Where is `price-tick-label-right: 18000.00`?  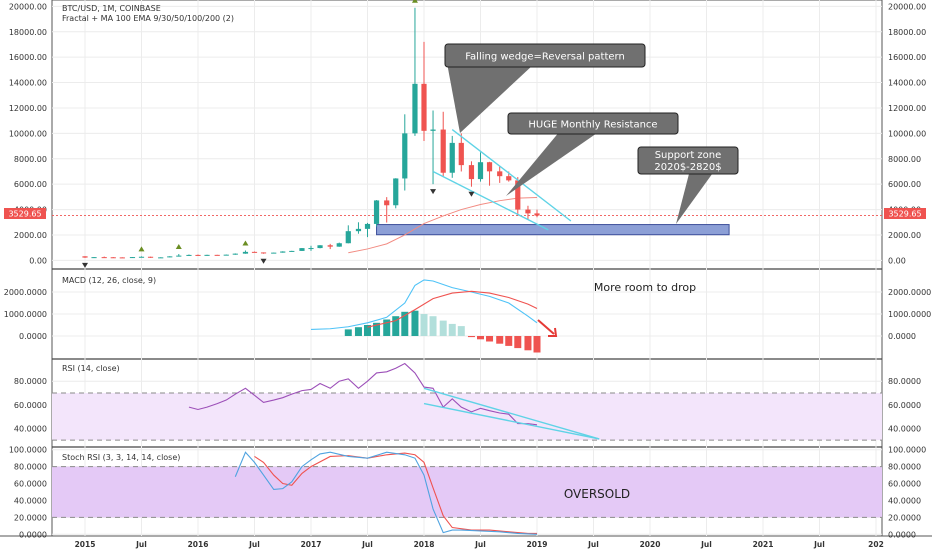
price-tick-label-right: 18000.00 is located at coordinates (907, 32).